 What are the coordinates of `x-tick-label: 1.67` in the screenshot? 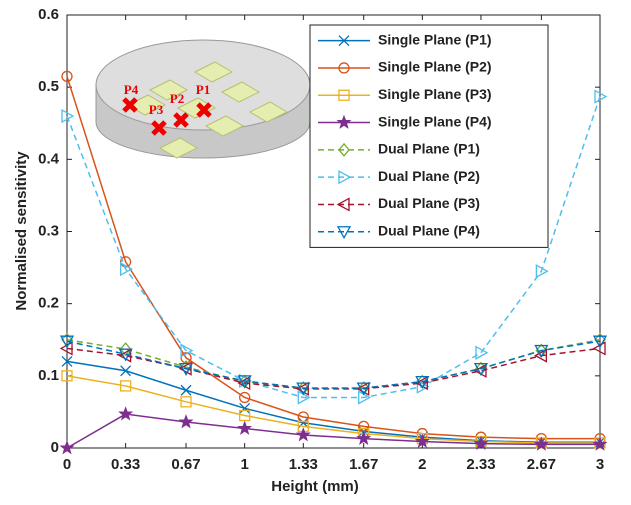 It's located at (363, 464).